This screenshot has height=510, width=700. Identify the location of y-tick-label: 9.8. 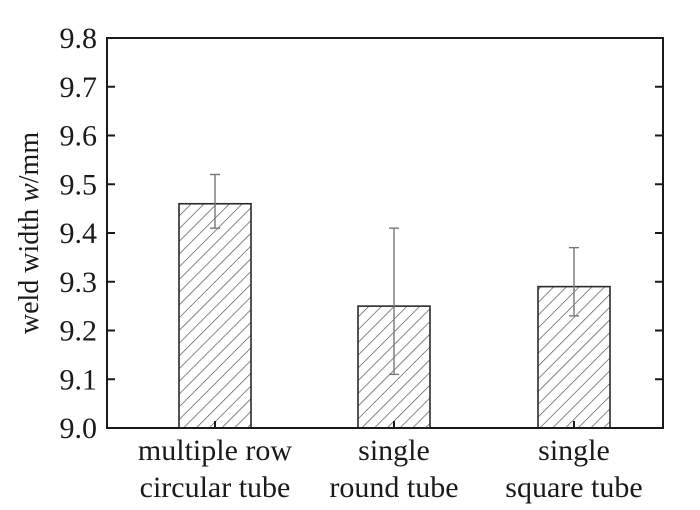
(79, 38).